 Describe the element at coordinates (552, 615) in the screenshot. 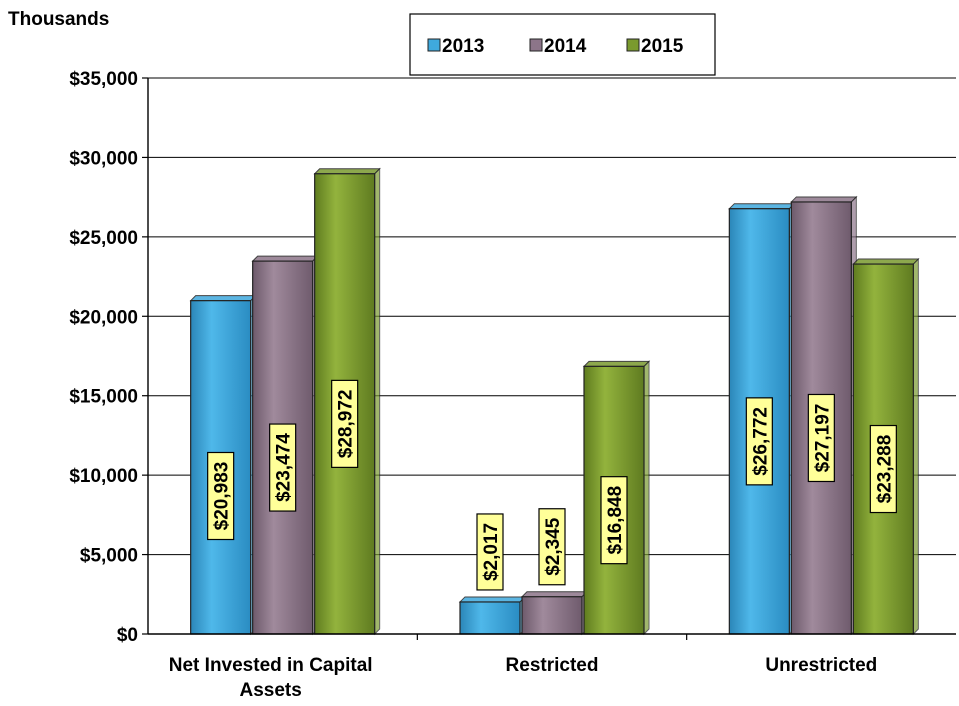

I see `bar-2014` at that location.